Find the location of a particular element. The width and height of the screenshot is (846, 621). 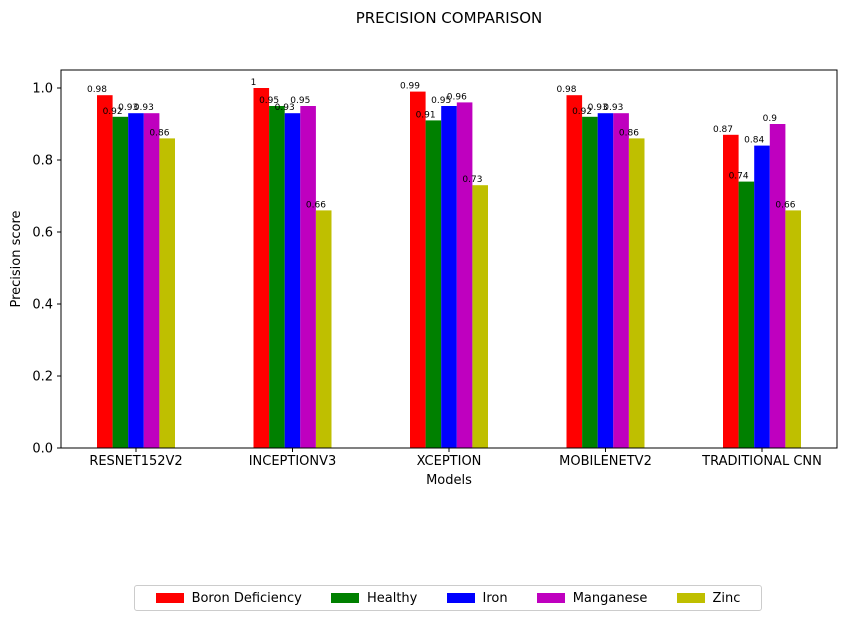

data-label: 0.73 is located at coordinates (472, 180).